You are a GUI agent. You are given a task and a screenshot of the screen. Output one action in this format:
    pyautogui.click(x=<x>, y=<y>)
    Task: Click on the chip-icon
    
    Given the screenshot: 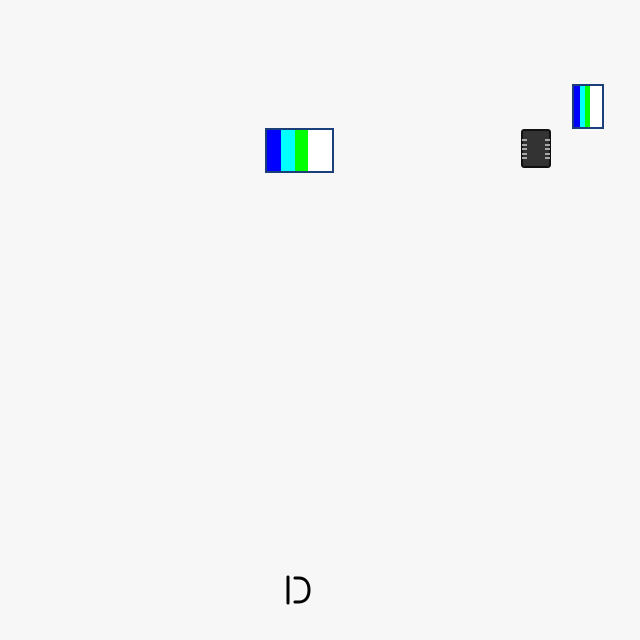 What is the action you would take?
    pyautogui.click(x=536, y=148)
    